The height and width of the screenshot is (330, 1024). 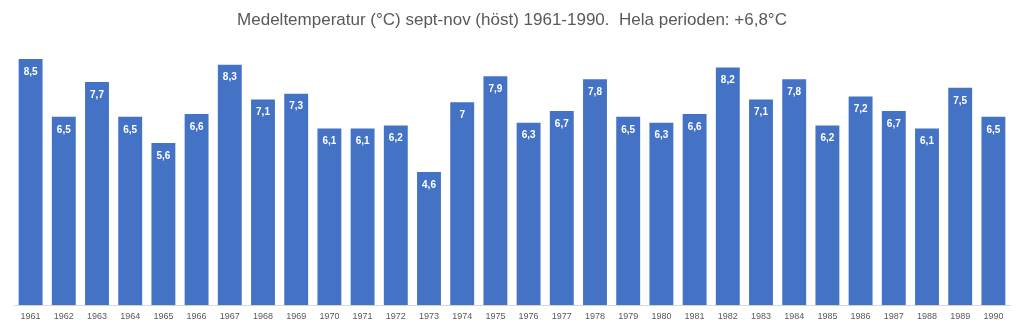 I want to click on x-tick-label: 1980, so click(x=661, y=316).